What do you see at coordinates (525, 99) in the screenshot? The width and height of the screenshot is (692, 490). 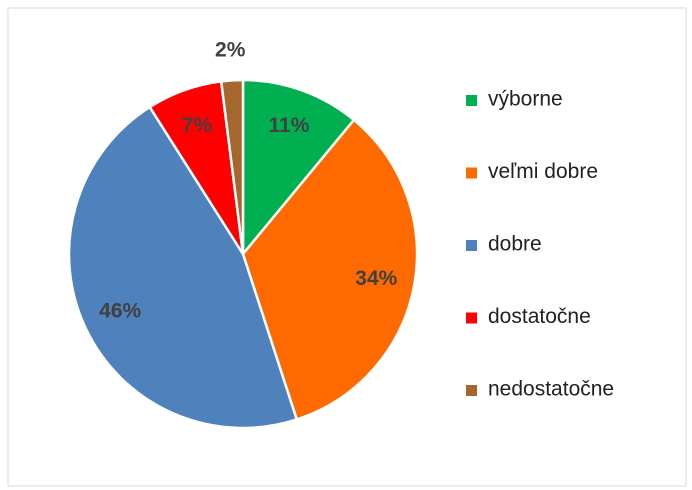 I see `legend-label: výborne` at bounding box center [525, 99].